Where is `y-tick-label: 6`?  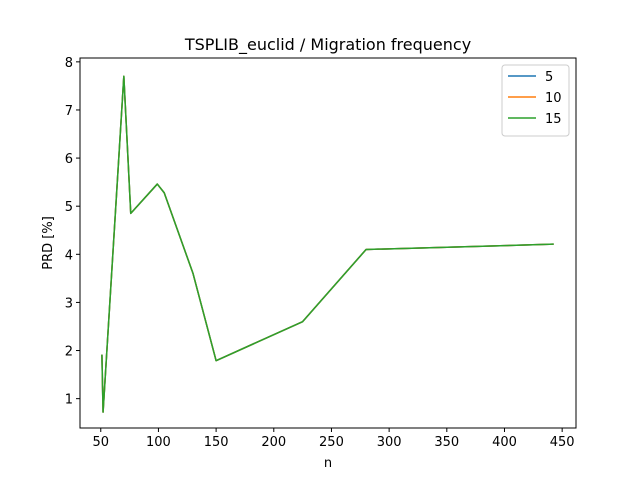
y-tick-label: 6 is located at coordinates (69, 159).